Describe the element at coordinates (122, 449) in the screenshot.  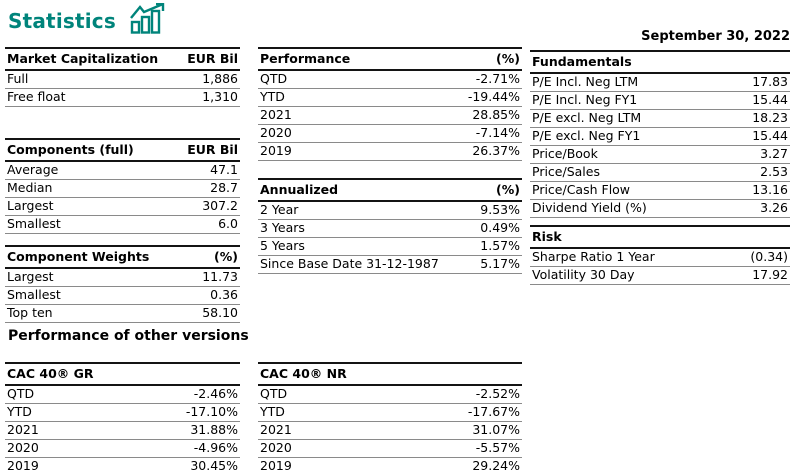
I see `table-row: 2020 -4.96%` at that location.